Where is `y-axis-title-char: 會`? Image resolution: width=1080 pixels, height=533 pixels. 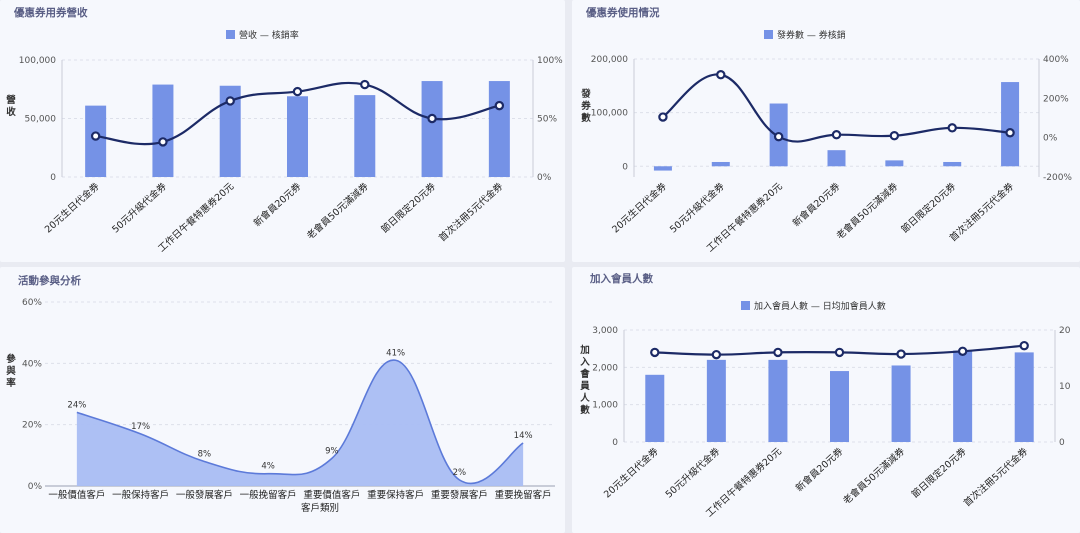
y-axis-title-char: 會 is located at coordinates (585, 374).